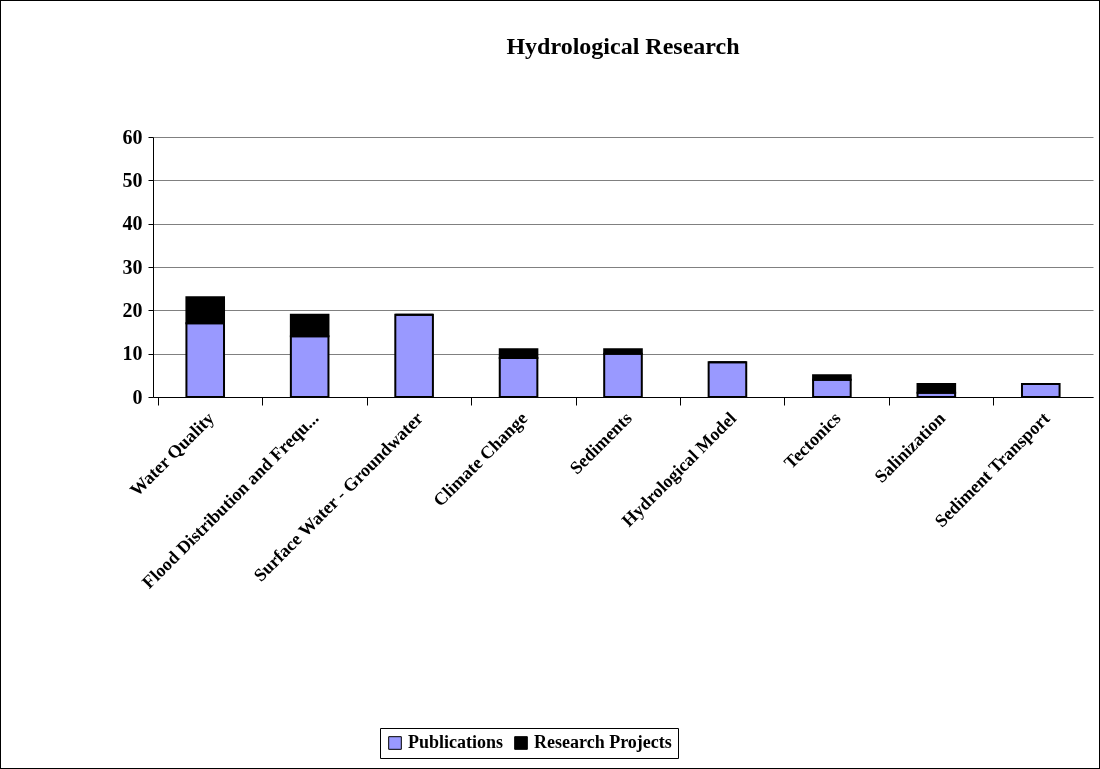 This screenshot has height=769, width=1100. What do you see at coordinates (456, 742) in the screenshot?
I see `legend-label: Publications` at bounding box center [456, 742].